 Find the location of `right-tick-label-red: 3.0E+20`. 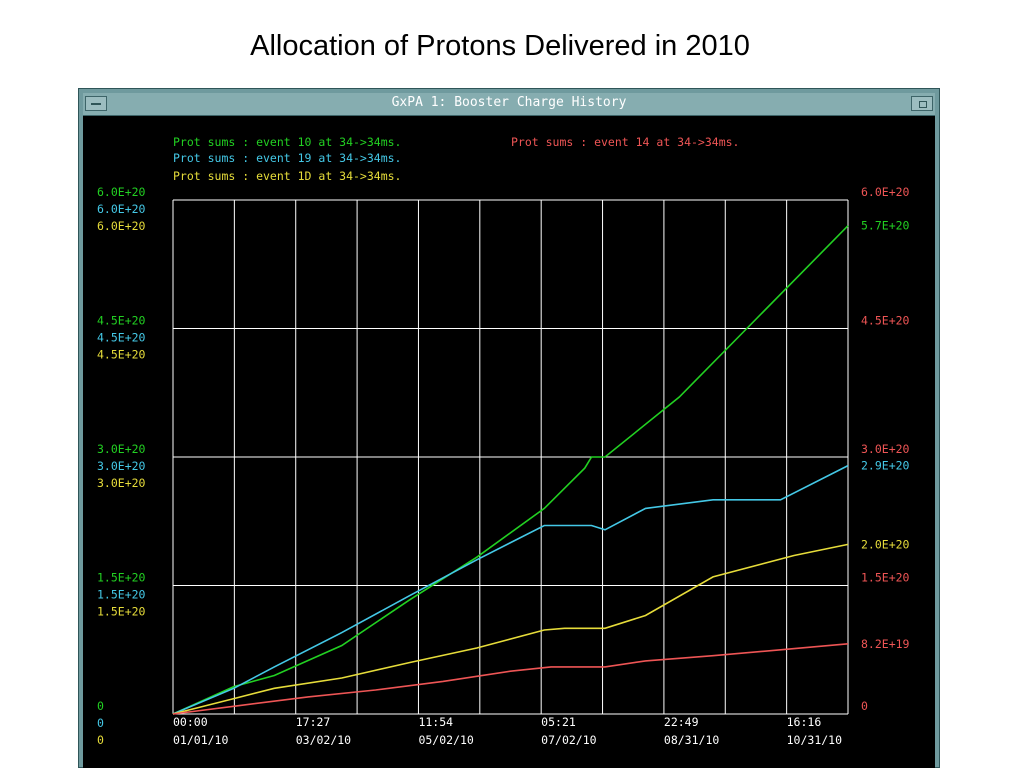

right-tick-label-red: 3.0E+20 is located at coordinates (885, 449).